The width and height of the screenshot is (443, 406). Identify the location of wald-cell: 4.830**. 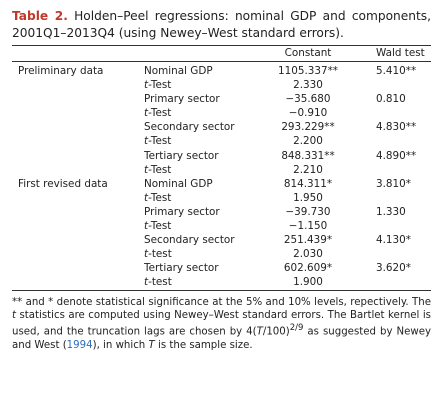
(396, 127).